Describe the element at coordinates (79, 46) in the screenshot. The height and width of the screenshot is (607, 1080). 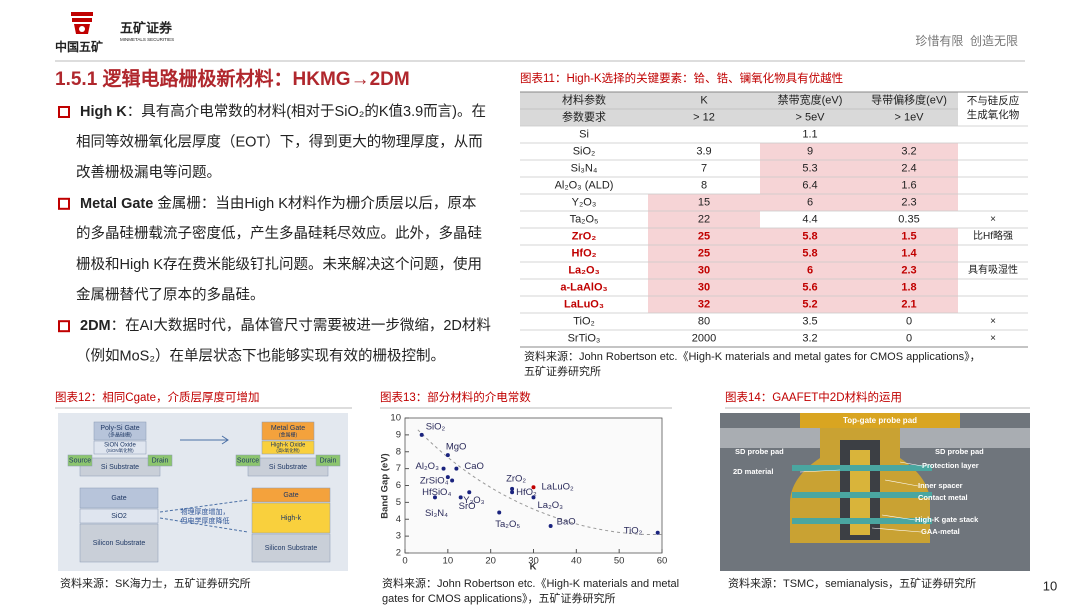
I see `company: 中国五矿` at that location.